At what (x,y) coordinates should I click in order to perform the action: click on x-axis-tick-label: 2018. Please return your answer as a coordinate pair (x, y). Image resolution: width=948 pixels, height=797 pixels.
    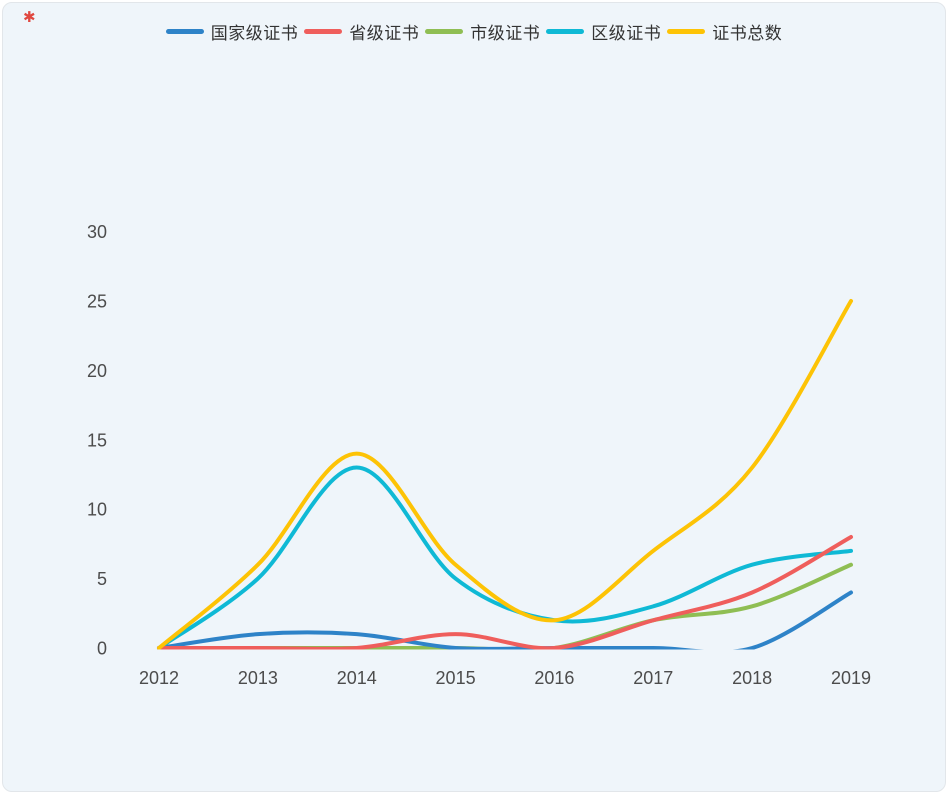
    Looking at the image, I should click on (752, 678).